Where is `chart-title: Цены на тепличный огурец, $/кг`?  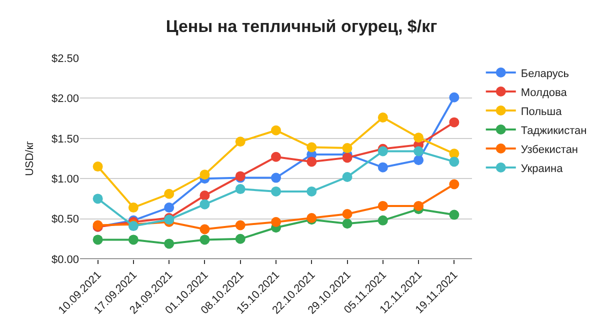
chart-title: Цены на тепличный огурец, $/кг is located at coordinates (302, 26).